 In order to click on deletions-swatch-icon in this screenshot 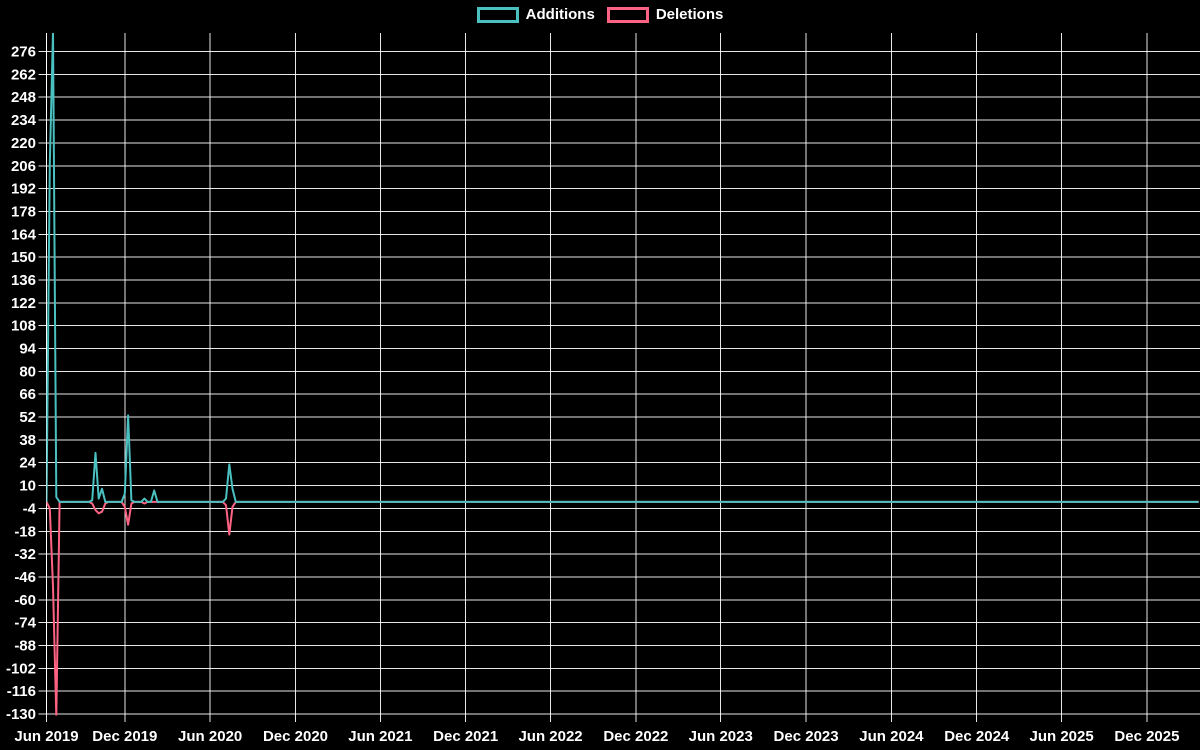, I will do `click(627, 15)`.